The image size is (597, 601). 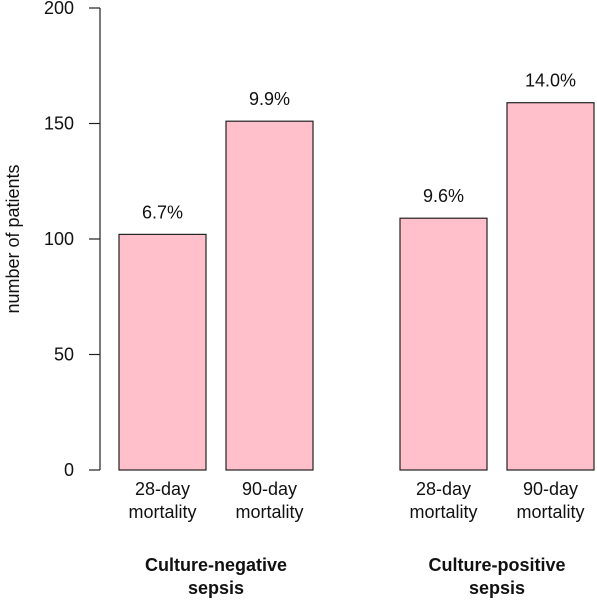 What do you see at coordinates (59, 124) in the screenshot?
I see `y-tick-label: 150` at bounding box center [59, 124].